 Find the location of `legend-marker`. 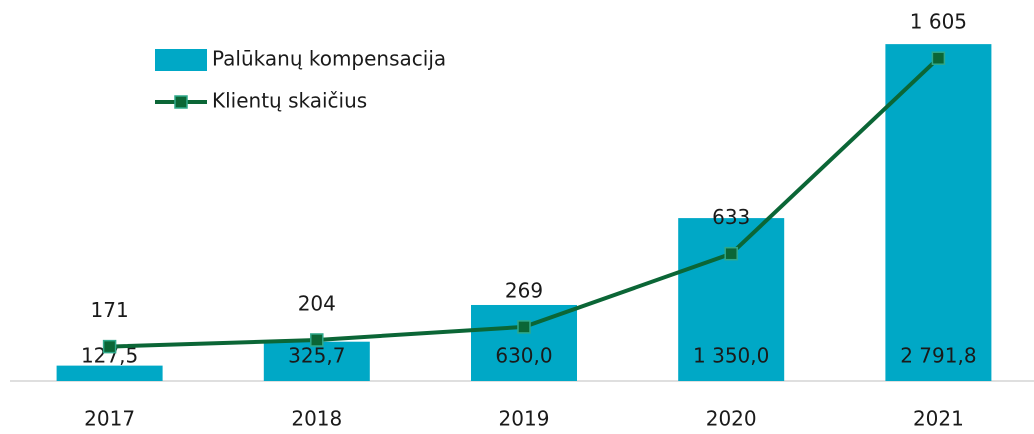

legend-marker is located at coordinates (181, 102).